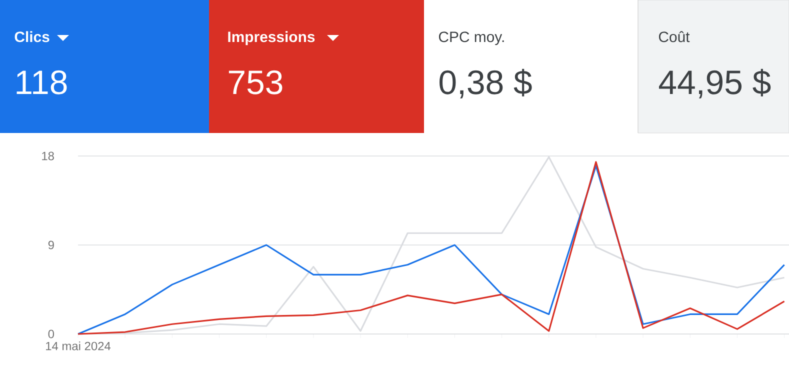  What do you see at coordinates (41, 82) in the screenshot?
I see `text: 118` at bounding box center [41, 82].